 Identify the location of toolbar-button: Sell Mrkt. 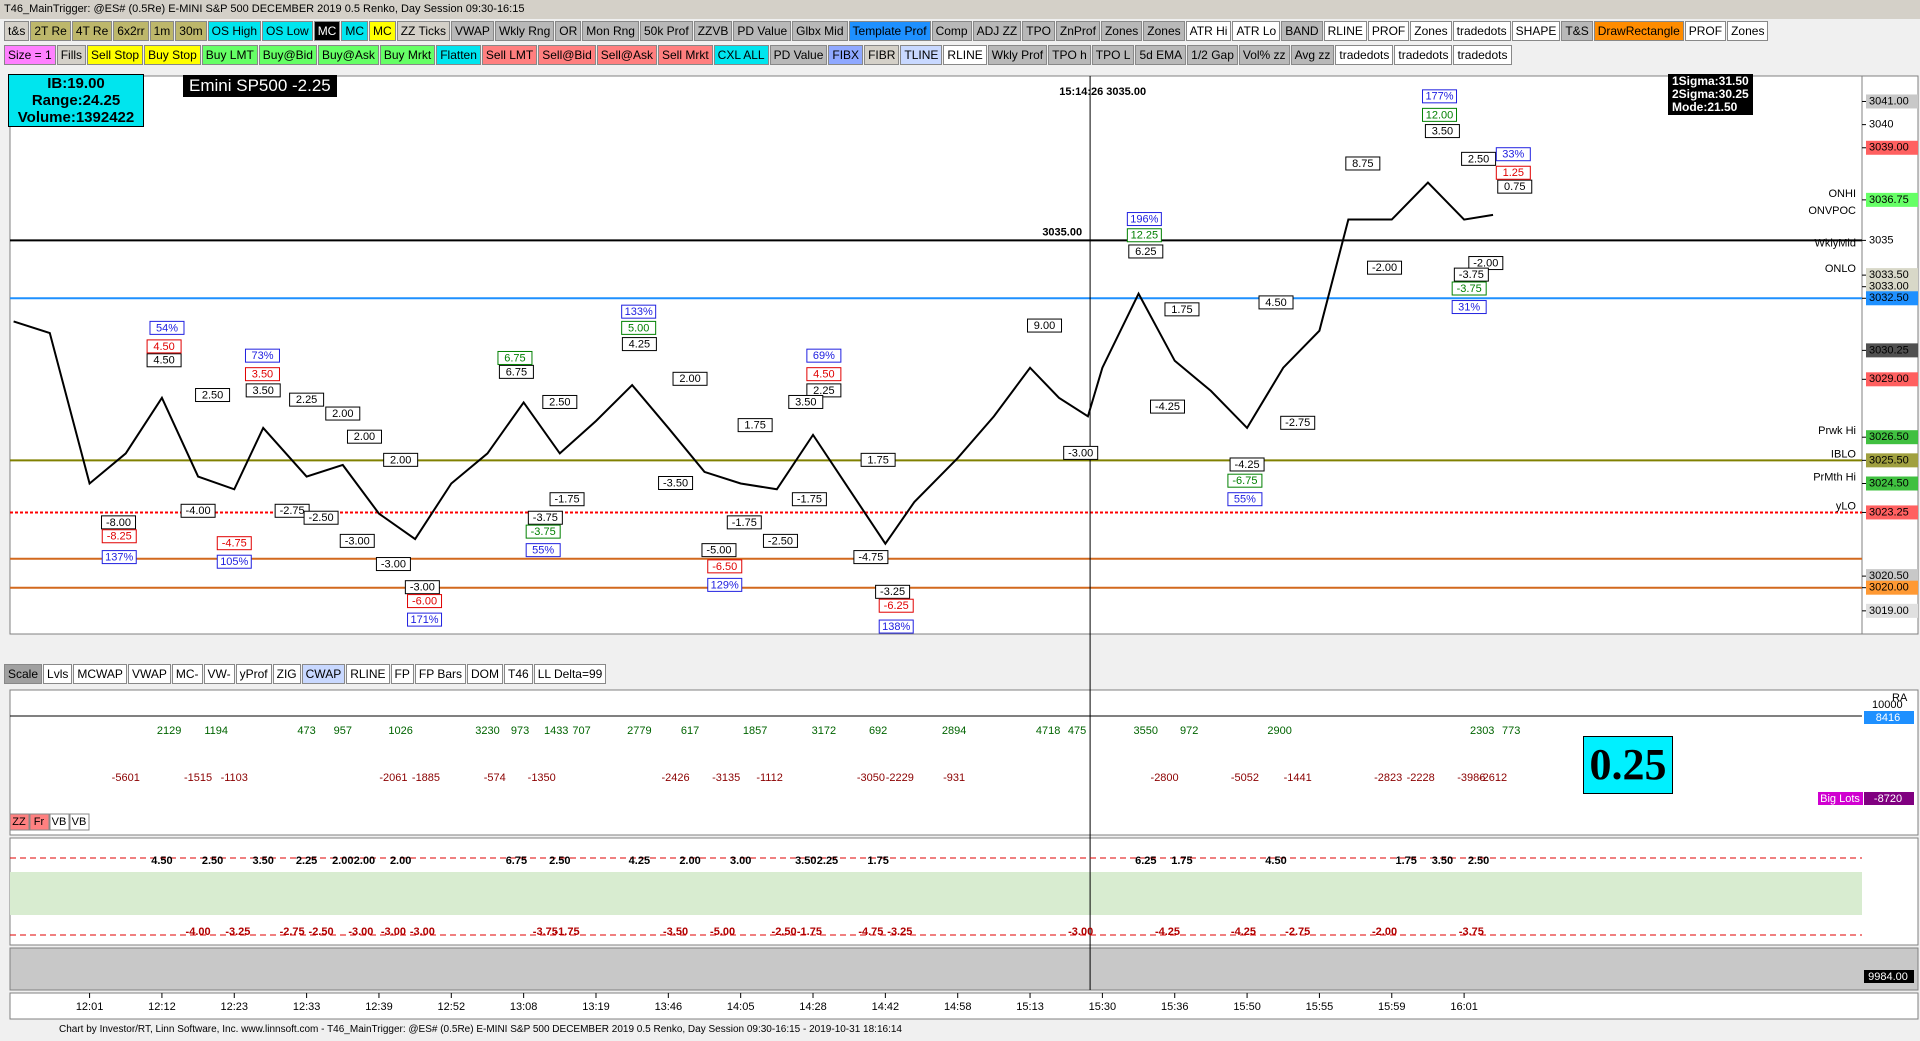
(685, 55).